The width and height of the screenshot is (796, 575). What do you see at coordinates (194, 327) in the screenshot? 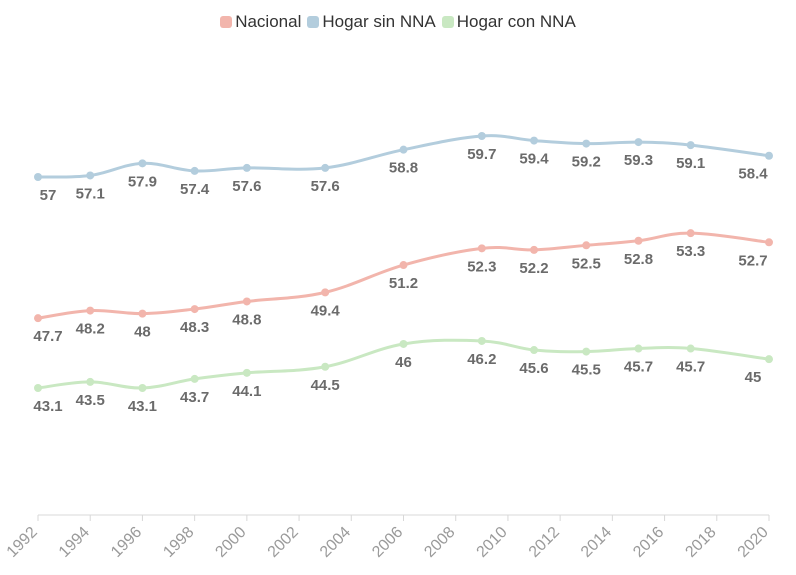
I see `data-label-nacional: 48.3` at bounding box center [194, 327].